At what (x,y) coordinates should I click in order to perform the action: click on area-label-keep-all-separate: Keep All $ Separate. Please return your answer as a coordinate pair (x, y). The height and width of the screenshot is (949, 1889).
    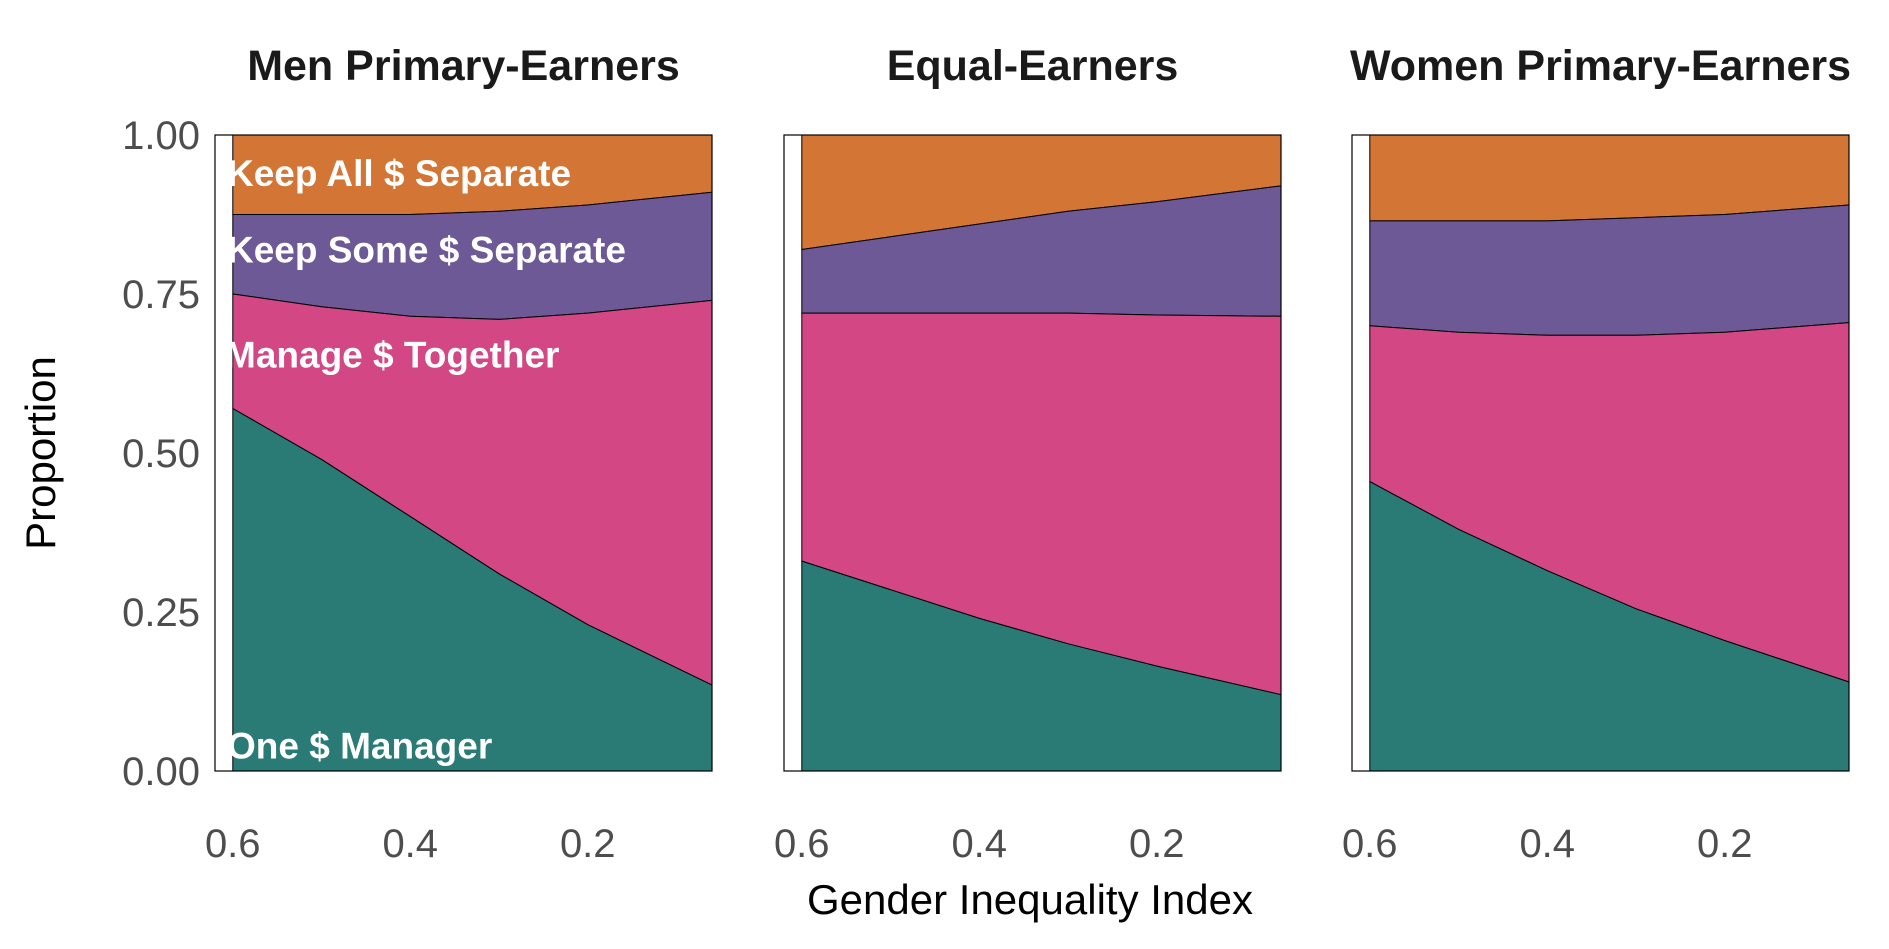
    Looking at the image, I should click on (399, 173).